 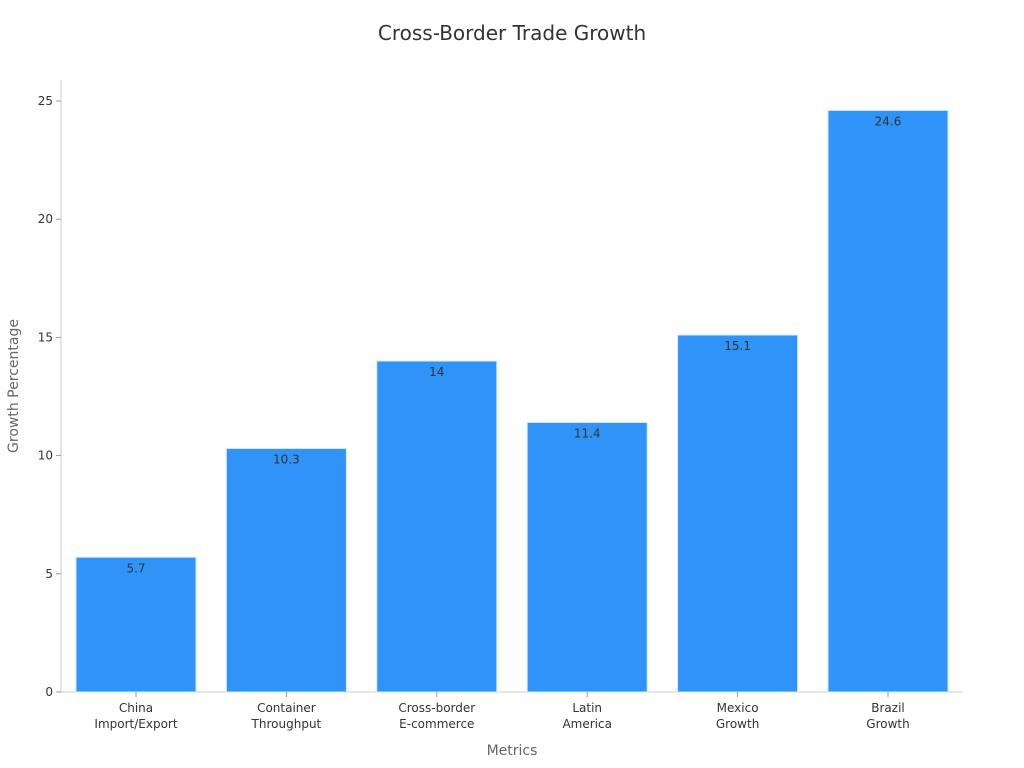 What do you see at coordinates (512, 751) in the screenshot?
I see `x-axis-title: Metrics` at bounding box center [512, 751].